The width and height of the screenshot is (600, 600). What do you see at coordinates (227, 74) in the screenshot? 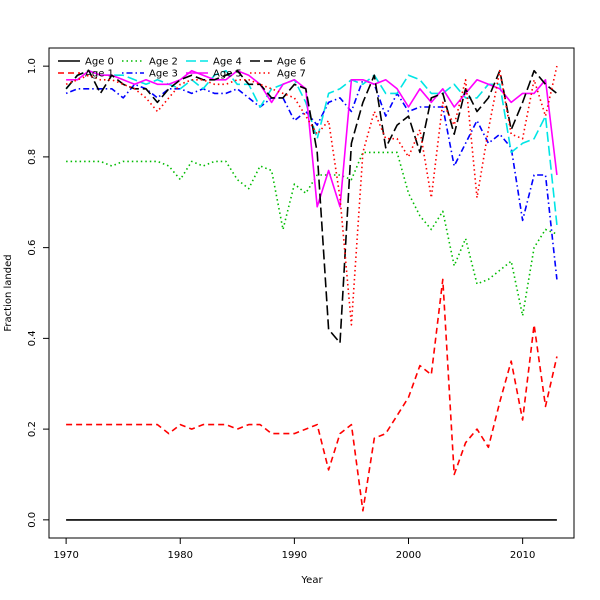
I see `legend-label: Age 5` at bounding box center [227, 74].